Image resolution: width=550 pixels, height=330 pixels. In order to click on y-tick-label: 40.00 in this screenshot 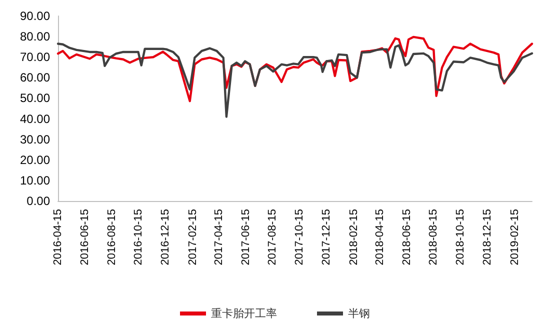, I will do `click(35, 119)`.